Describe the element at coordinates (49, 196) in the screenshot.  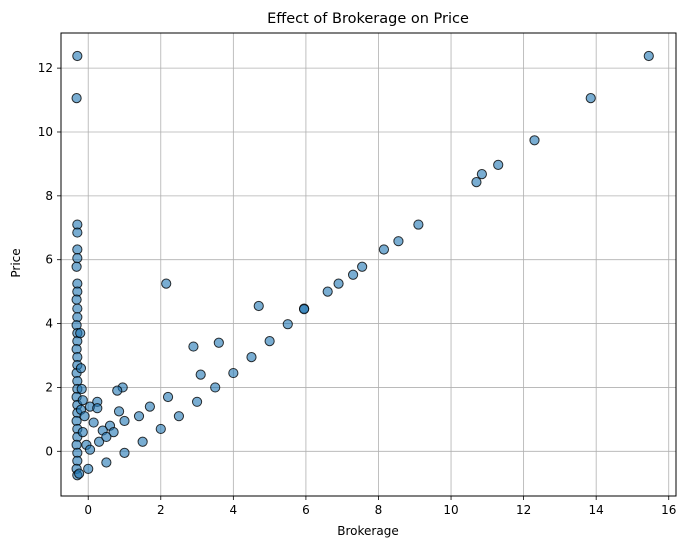
I see `y-tick-label: 8` at that location.